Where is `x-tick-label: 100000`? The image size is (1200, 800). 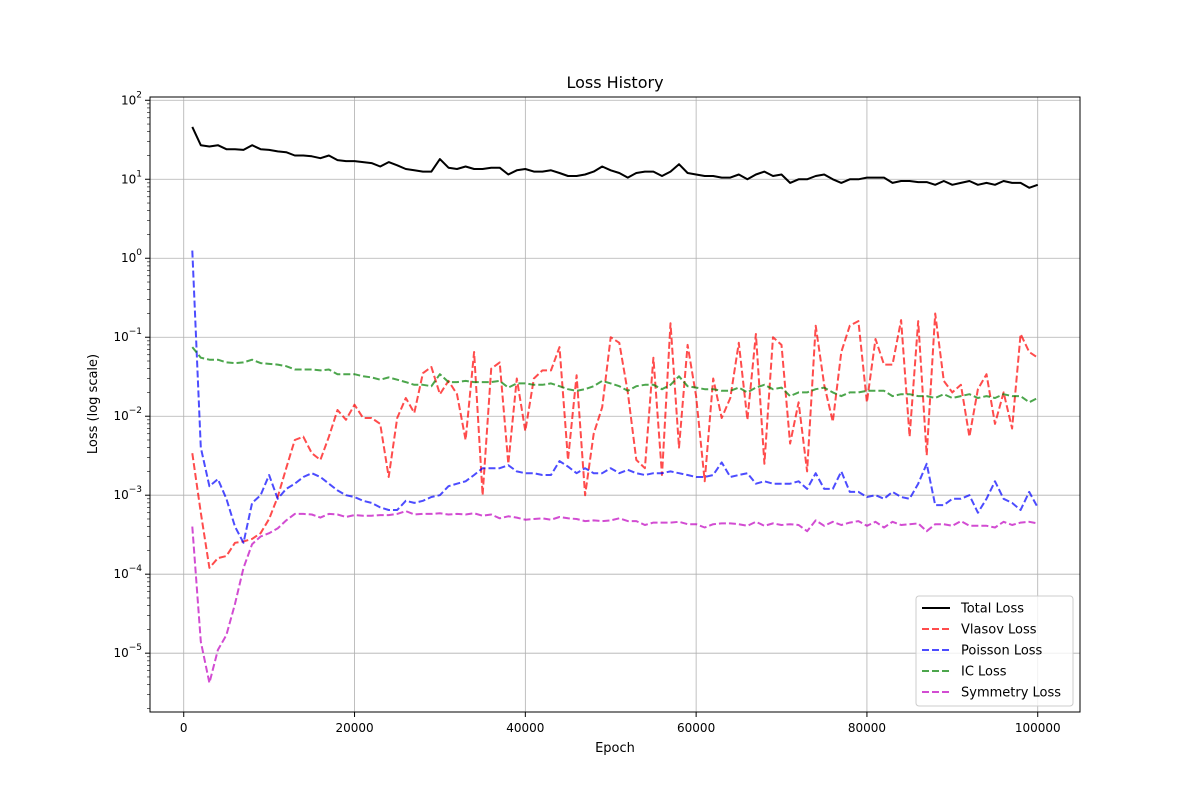
x-tick-label: 100000 is located at coordinates (1038, 728).